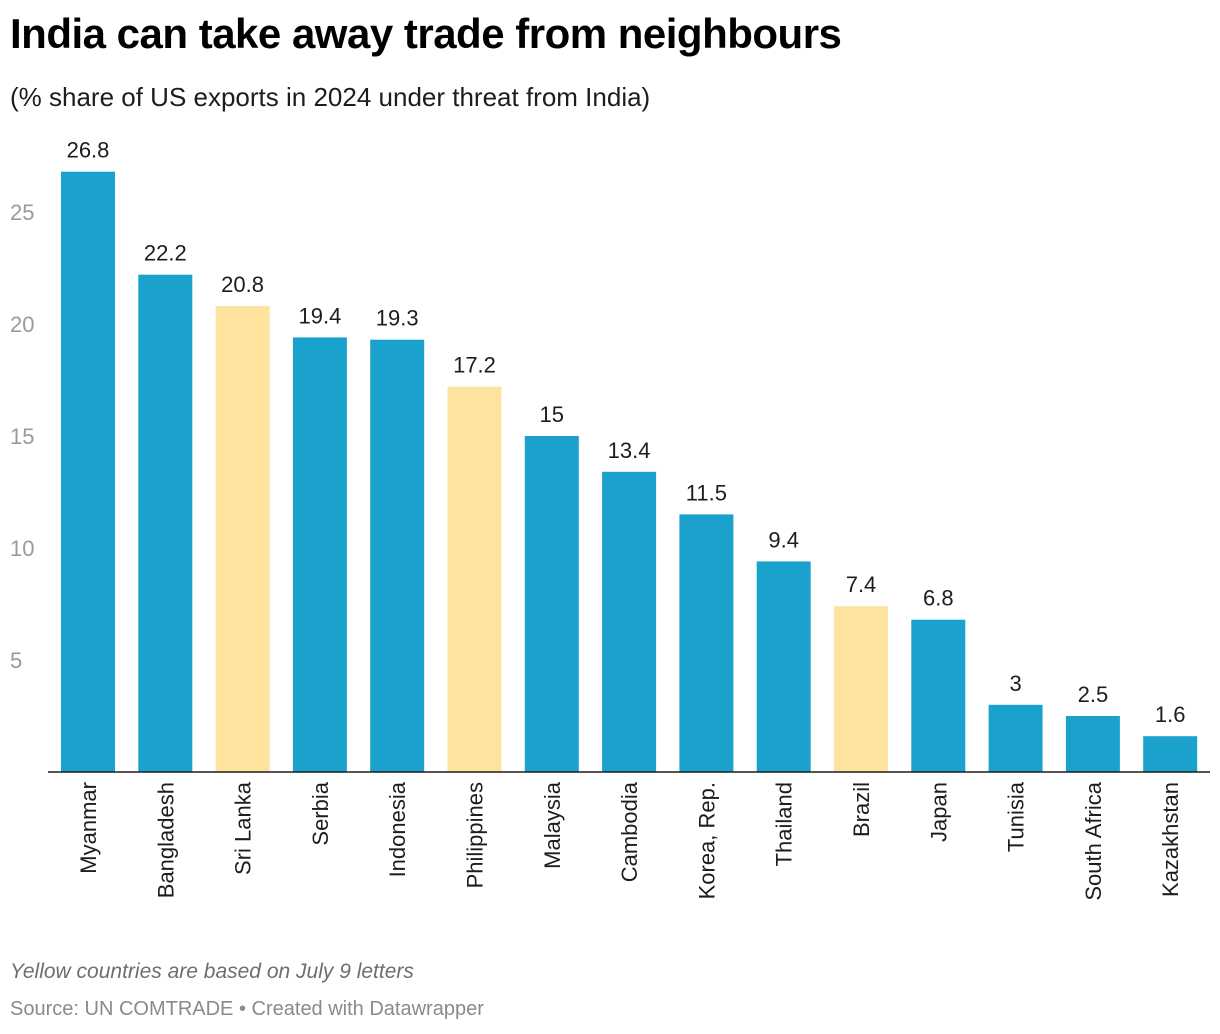 The image size is (1220, 1034). Describe the element at coordinates (784, 824) in the screenshot. I see `category-label: Thailand` at that location.